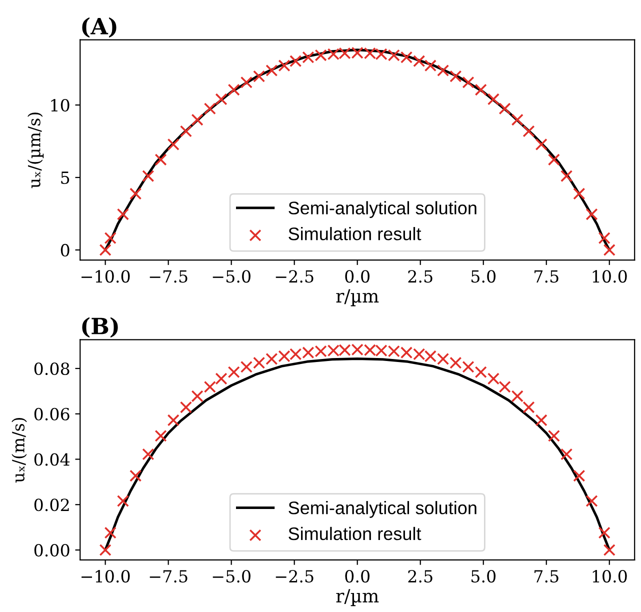 The image size is (641, 612). What do you see at coordinates (65, 178) in the screenshot?
I see `y-tick-label: 5` at bounding box center [65, 178].